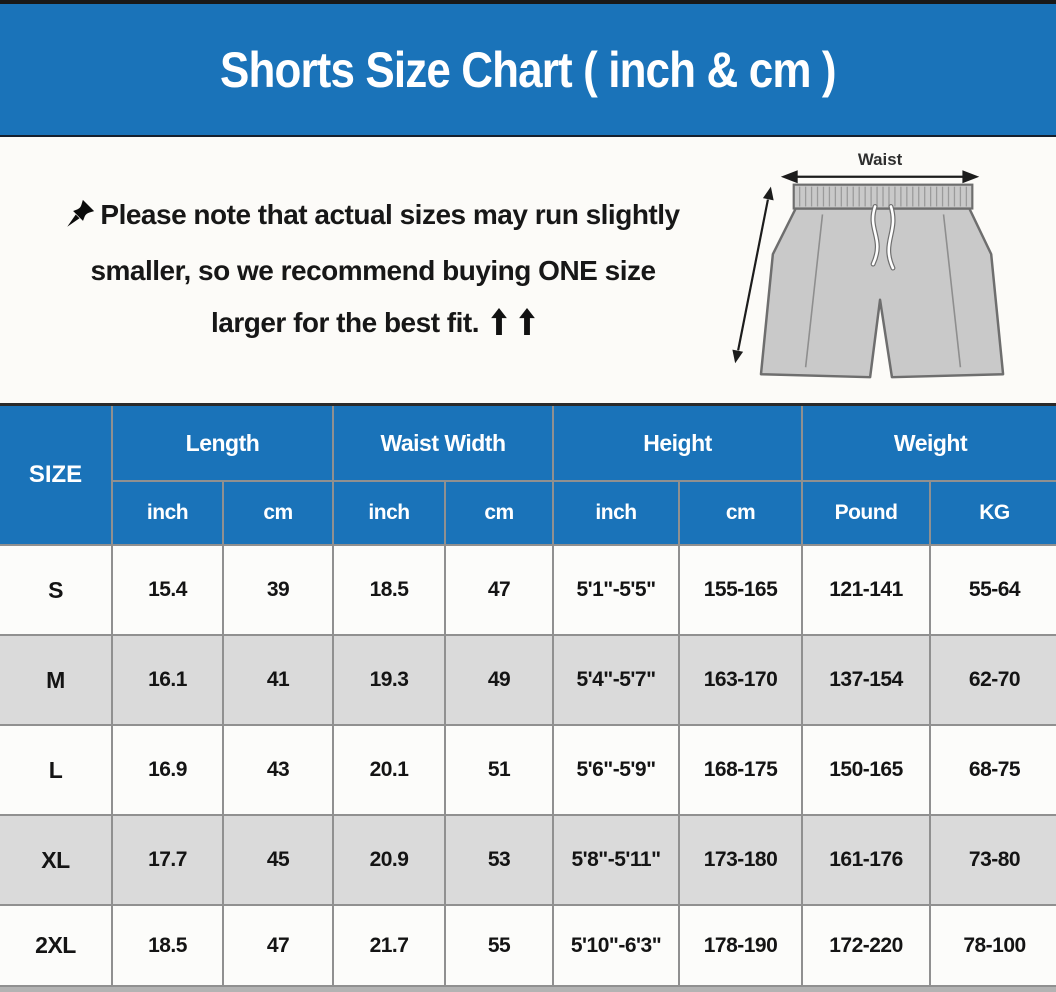 The width and height of the screenshot is (1056, 992). Describe the element at coordinates (741, 590) in the screenshot. I see `value-cell: 155-165` at that location.